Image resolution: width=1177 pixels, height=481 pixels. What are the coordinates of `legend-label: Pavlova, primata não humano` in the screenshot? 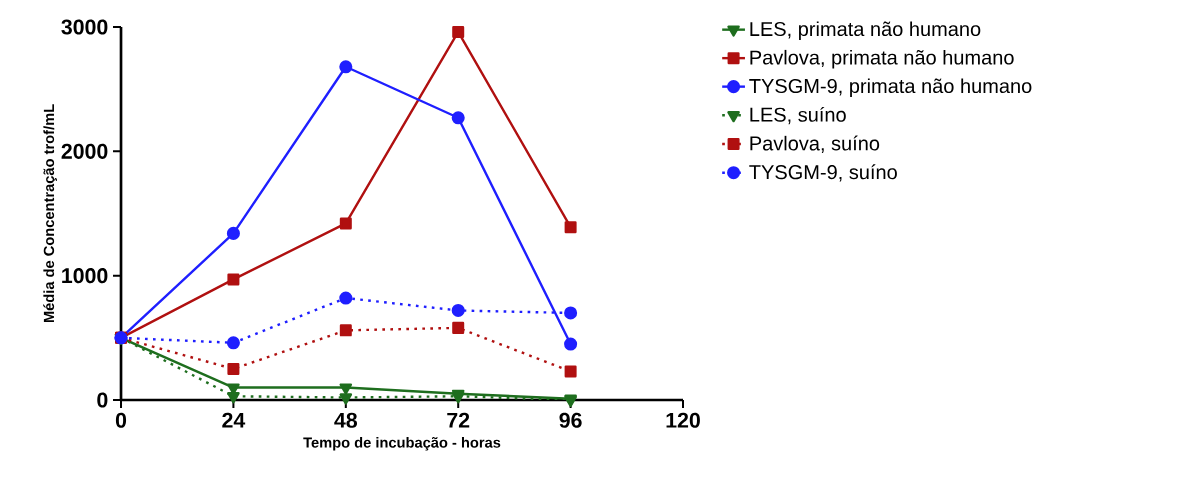 It's located at (882, 59).